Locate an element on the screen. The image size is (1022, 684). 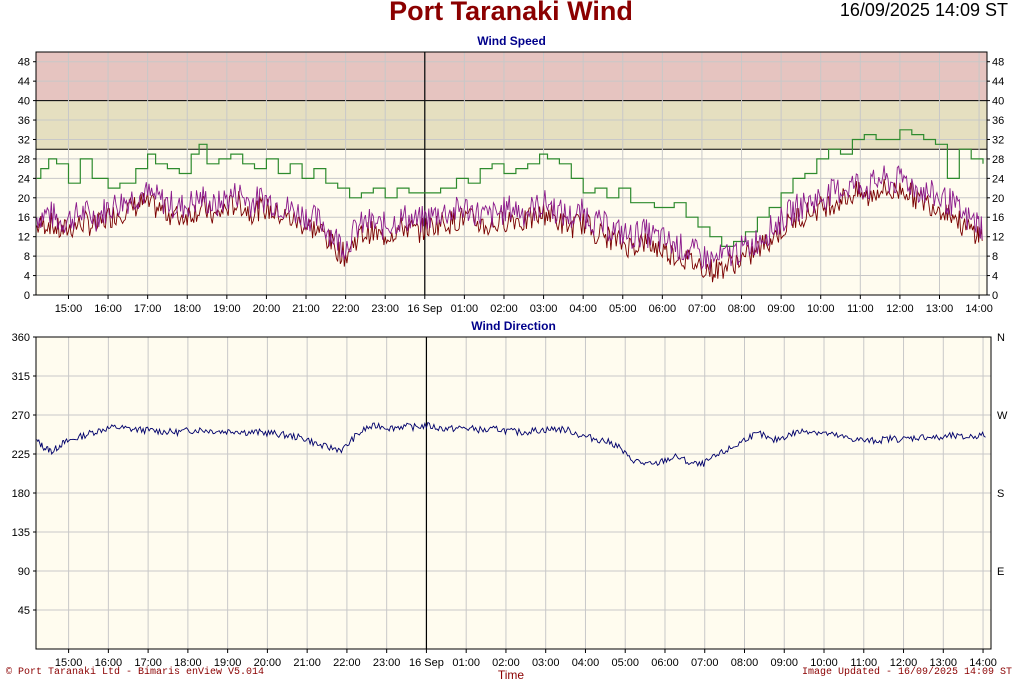
direction-x-tick-label: 21:00 is located at coordinates (307, 663).